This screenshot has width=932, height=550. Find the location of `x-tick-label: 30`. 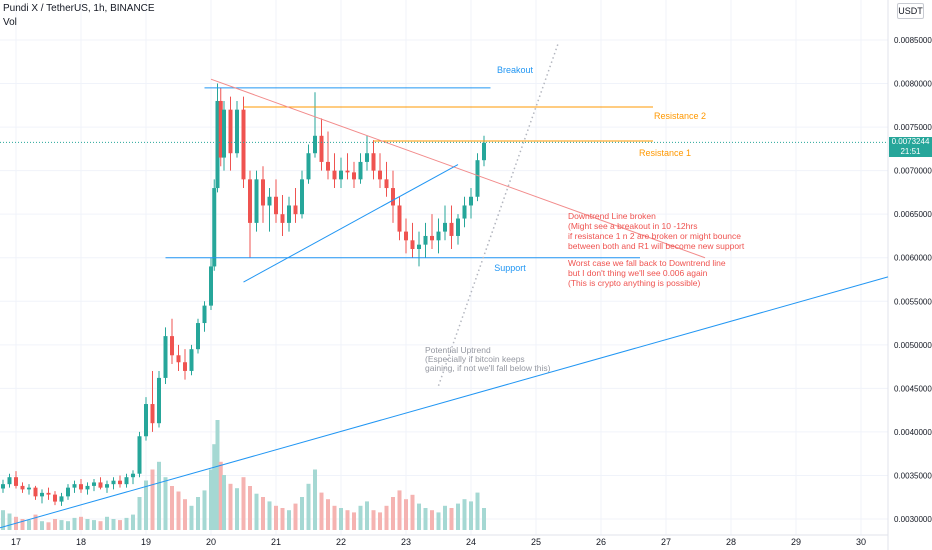

x-tick-label: 30 is located at coordinates (861, 542).